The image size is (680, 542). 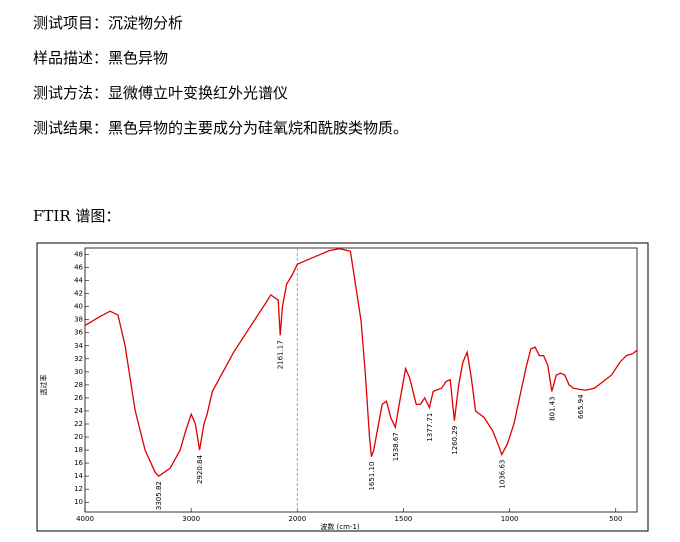 What do you see at coordinates (552, 408) in the screenshot?
I see `peak-label: 801.43` at bounding box center [552, 408].